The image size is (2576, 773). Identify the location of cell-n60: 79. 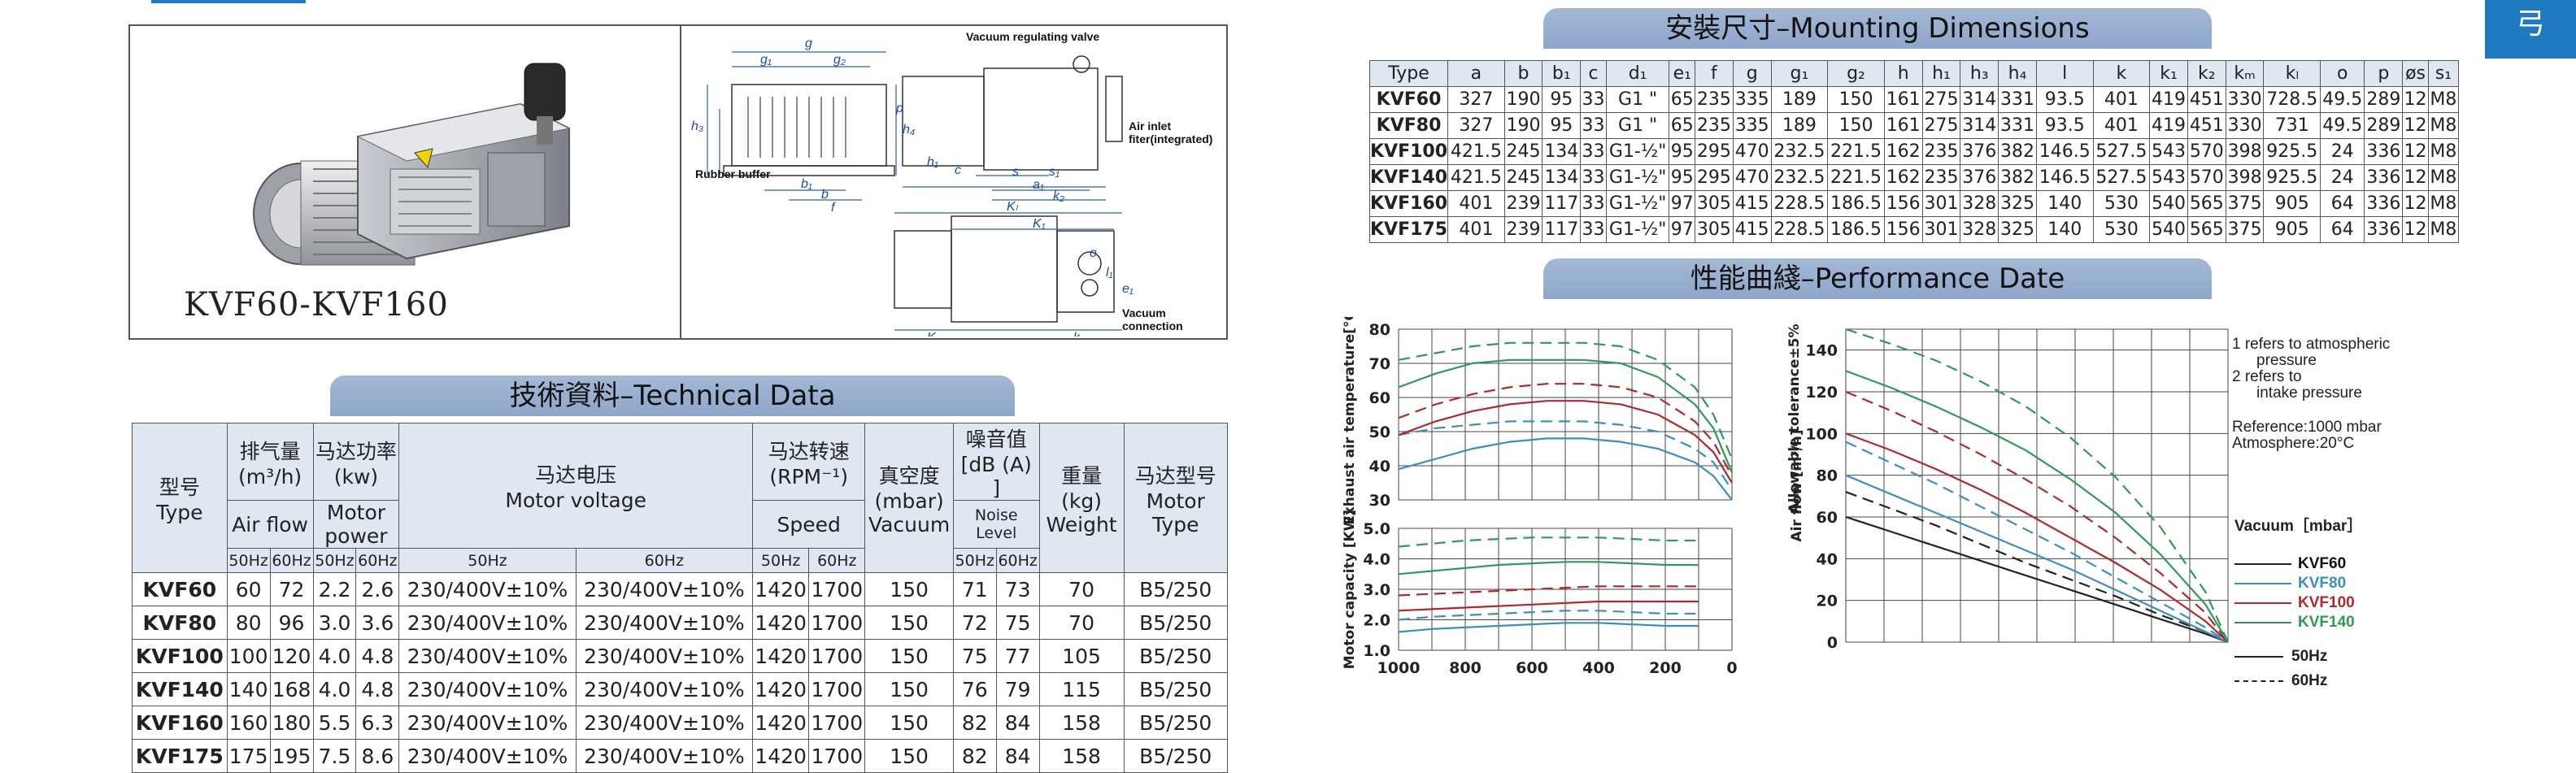
(1018, 689).